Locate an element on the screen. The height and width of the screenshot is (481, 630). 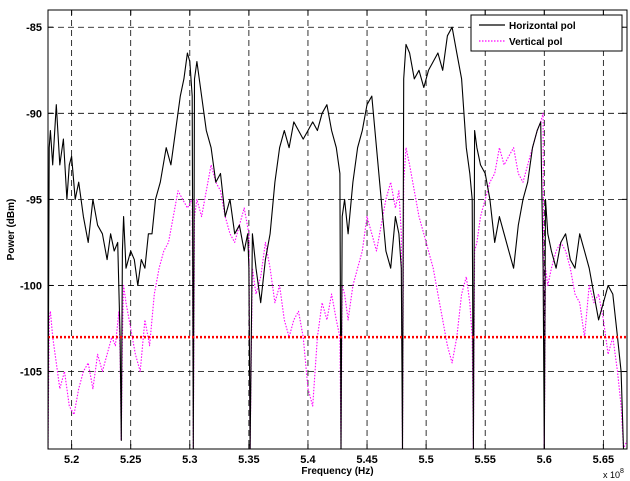
x-tick-label: 5.25 is located at coordinates (130, 460).